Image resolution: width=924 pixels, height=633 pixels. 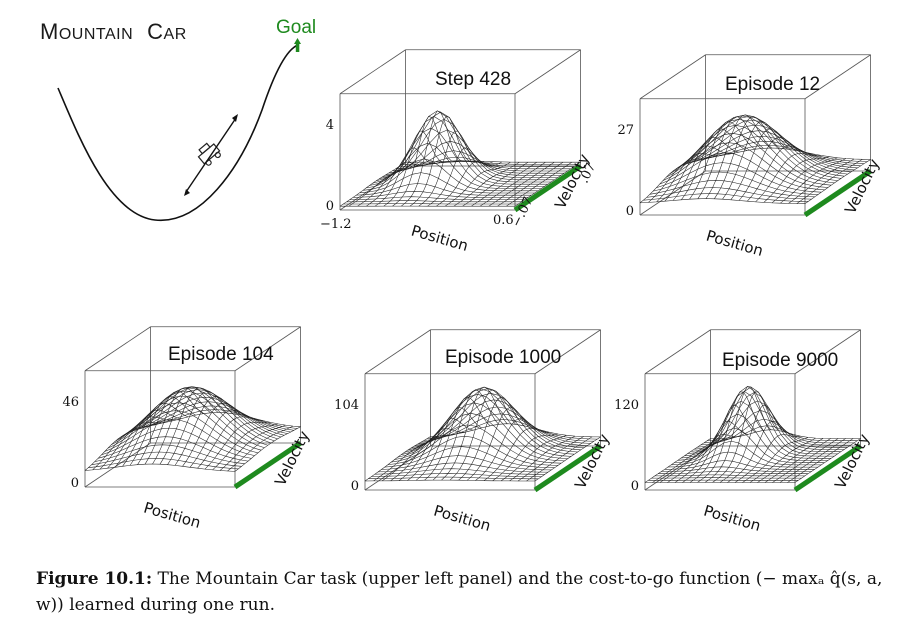 I want to click on panel-title: Episode 9000, so click(x=780, y=360).